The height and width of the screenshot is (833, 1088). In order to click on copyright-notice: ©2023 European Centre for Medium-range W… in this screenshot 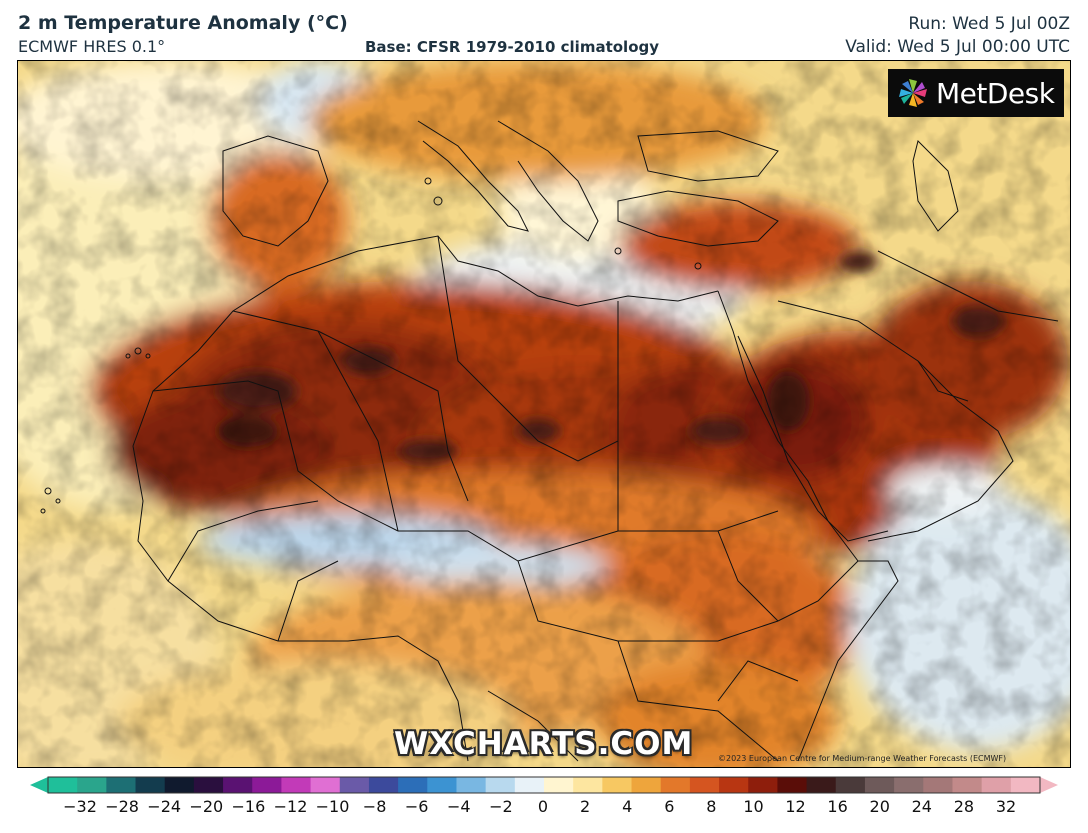, I will do `click(862, 758)`.